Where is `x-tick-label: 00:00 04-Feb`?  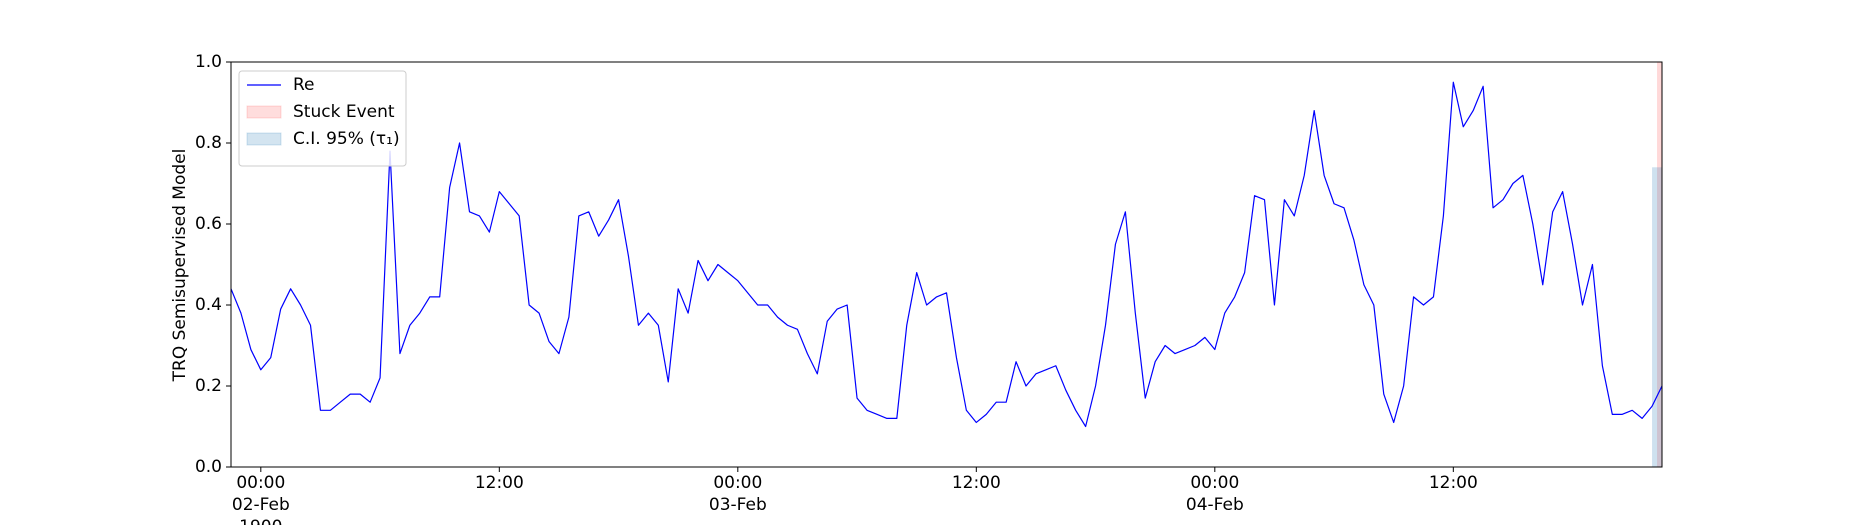
x-tick-label: 00:00 04-Feb is located at coordinates (1214, 494).